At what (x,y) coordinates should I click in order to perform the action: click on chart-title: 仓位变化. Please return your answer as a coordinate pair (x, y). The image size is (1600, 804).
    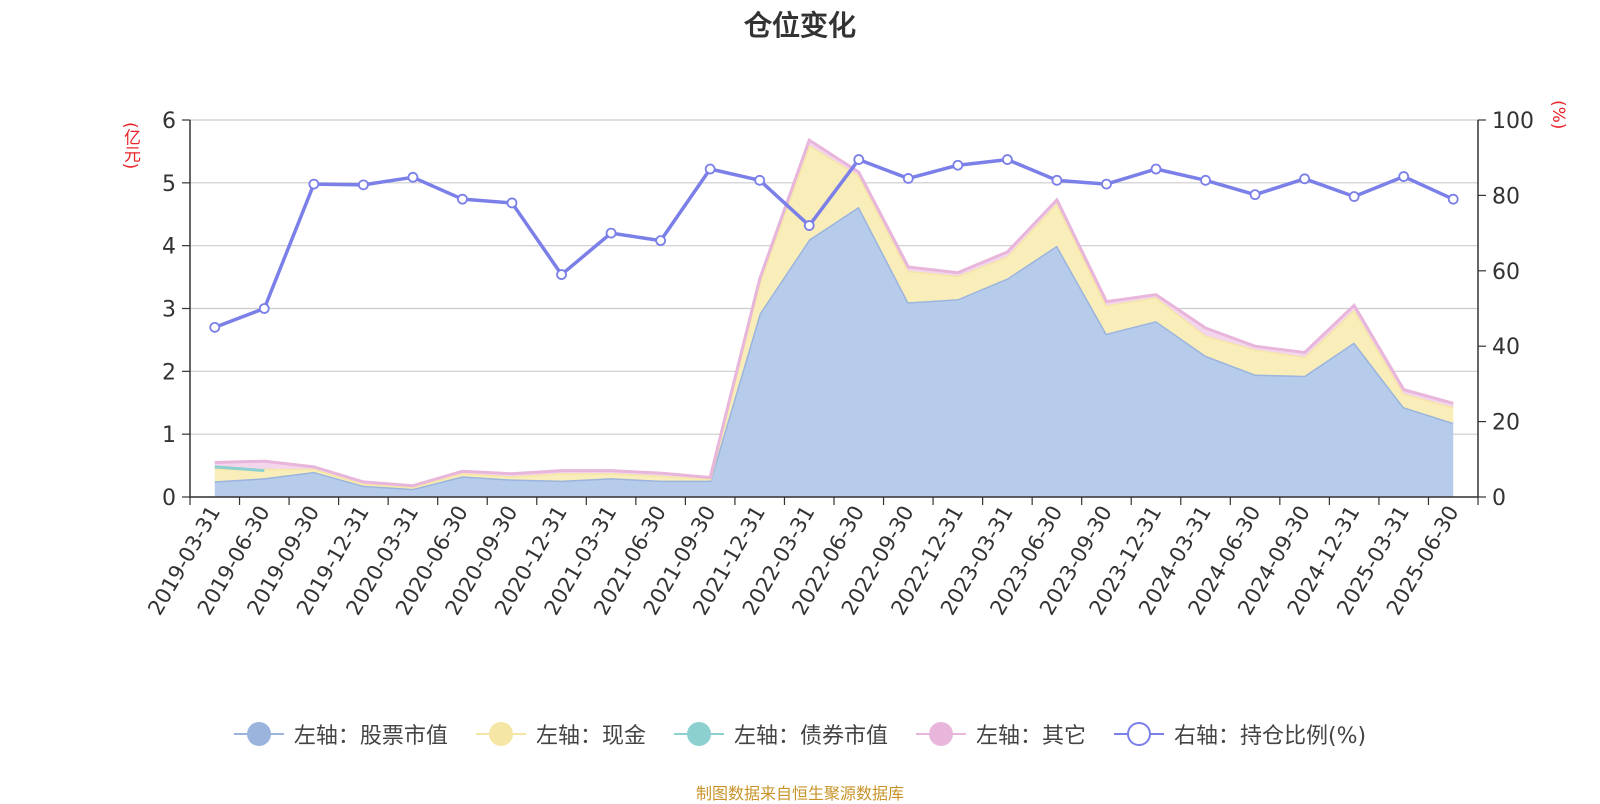
    Looking at the image, I should click on (799, 25).